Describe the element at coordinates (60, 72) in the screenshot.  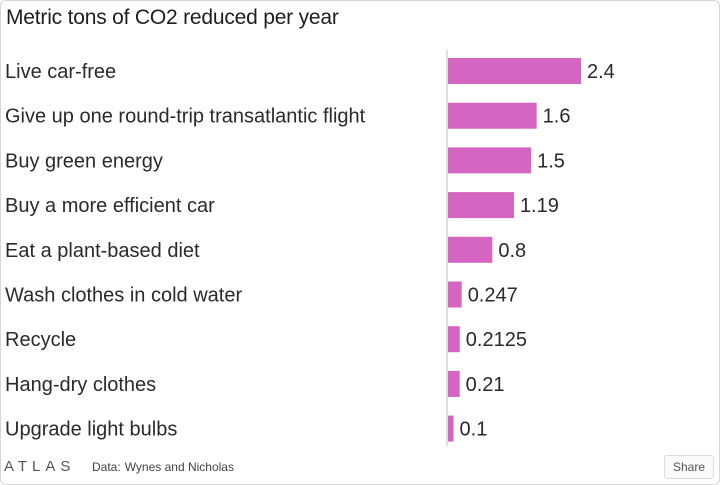
I see `category-label: Live car-free` at that location.